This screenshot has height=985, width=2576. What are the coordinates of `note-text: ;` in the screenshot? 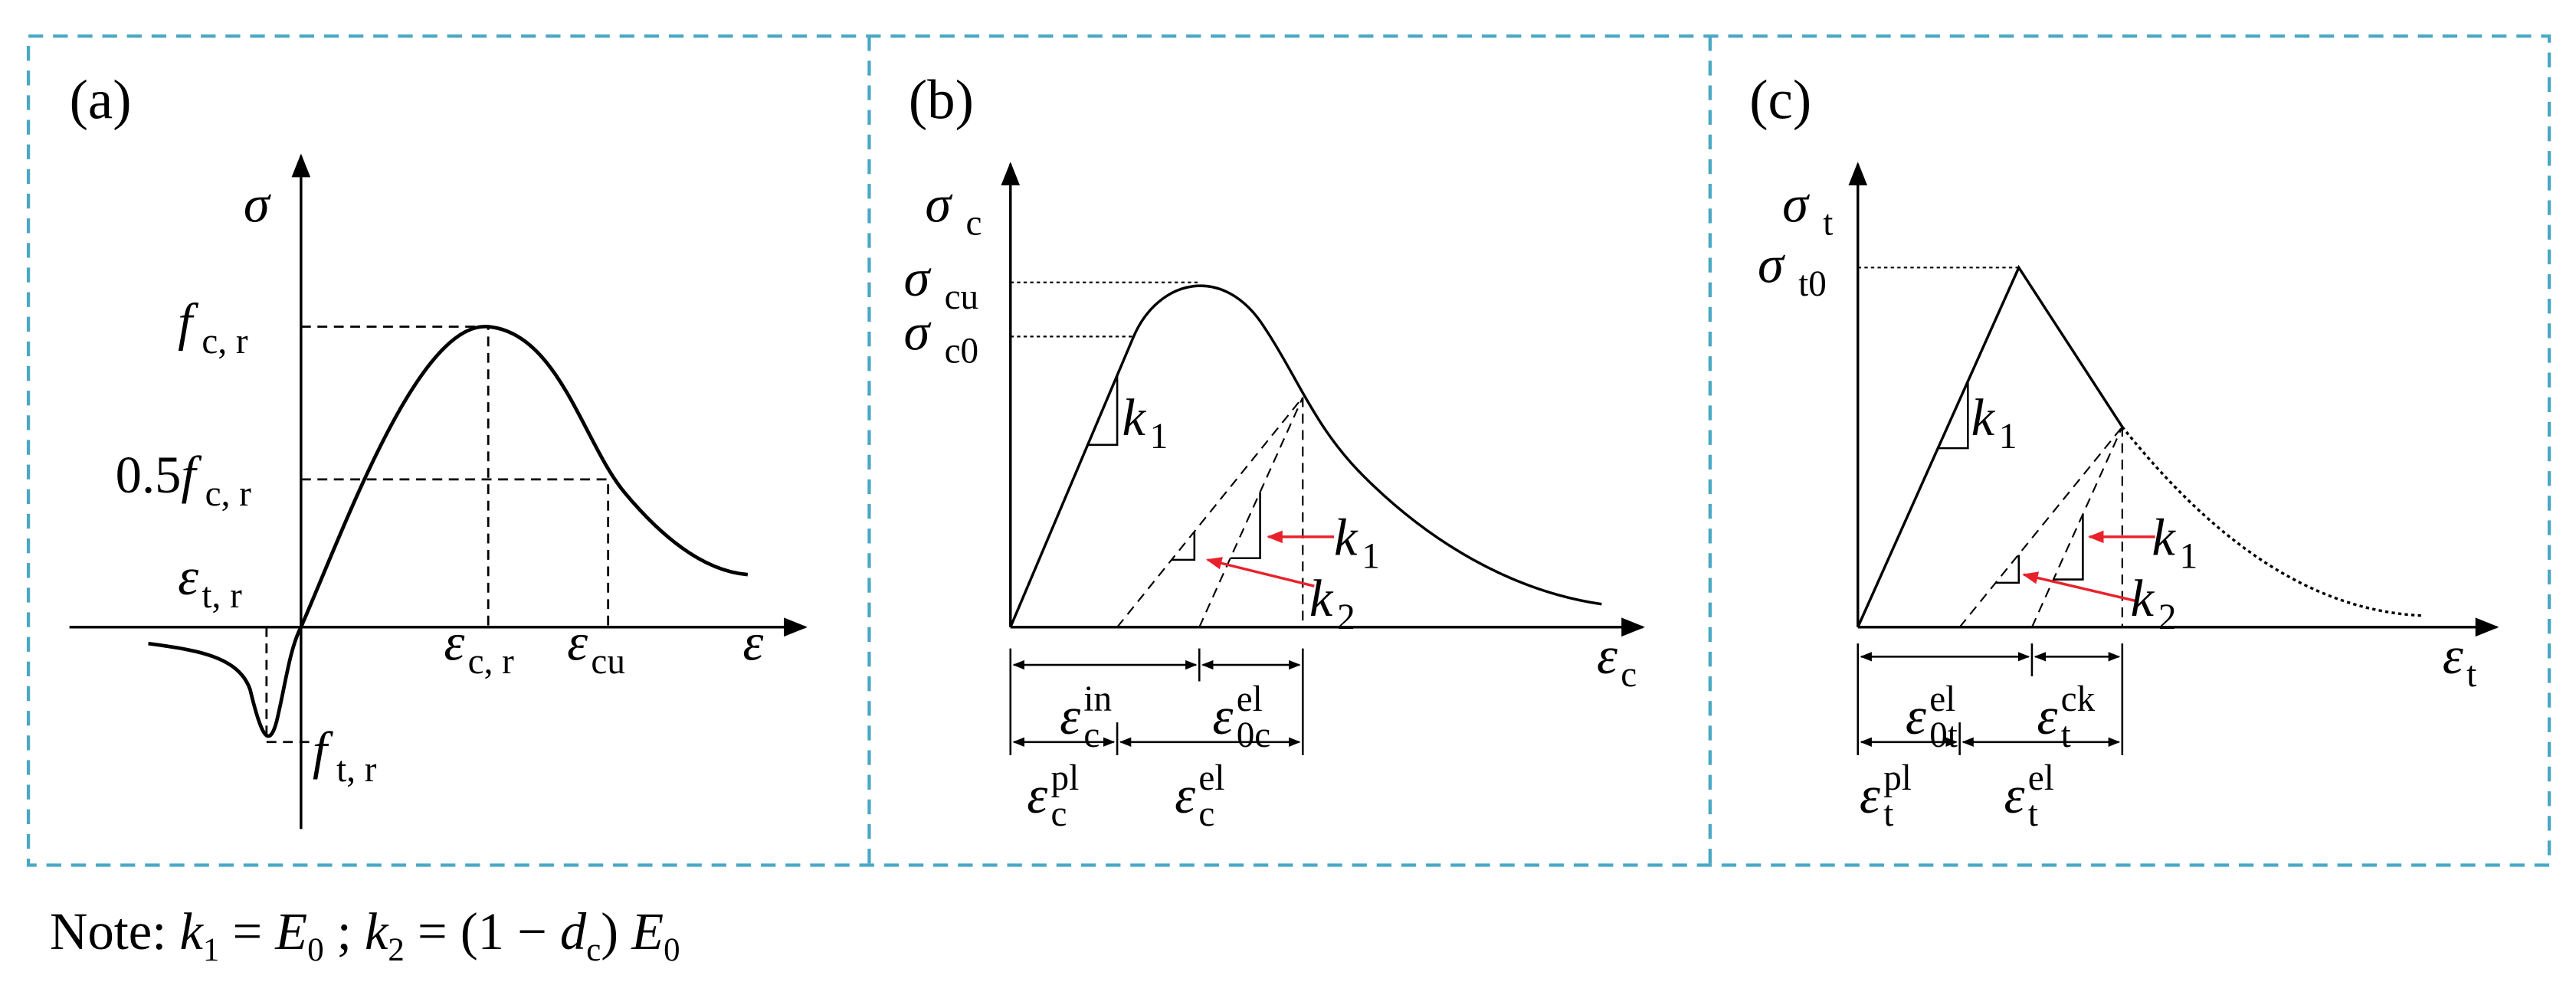 It's located at (344, 931).